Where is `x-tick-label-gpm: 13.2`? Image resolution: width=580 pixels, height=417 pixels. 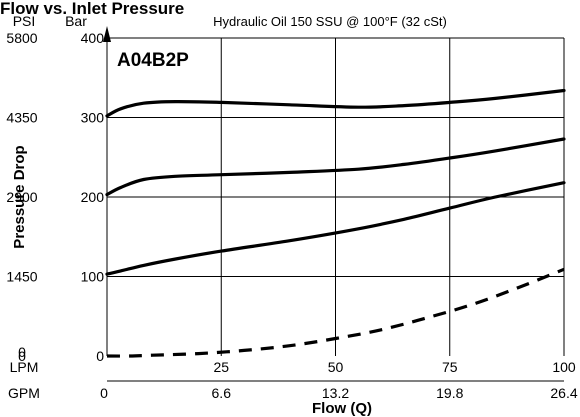 x-tick-label-gpm: 13.2 is located at coordinates (335, 393).